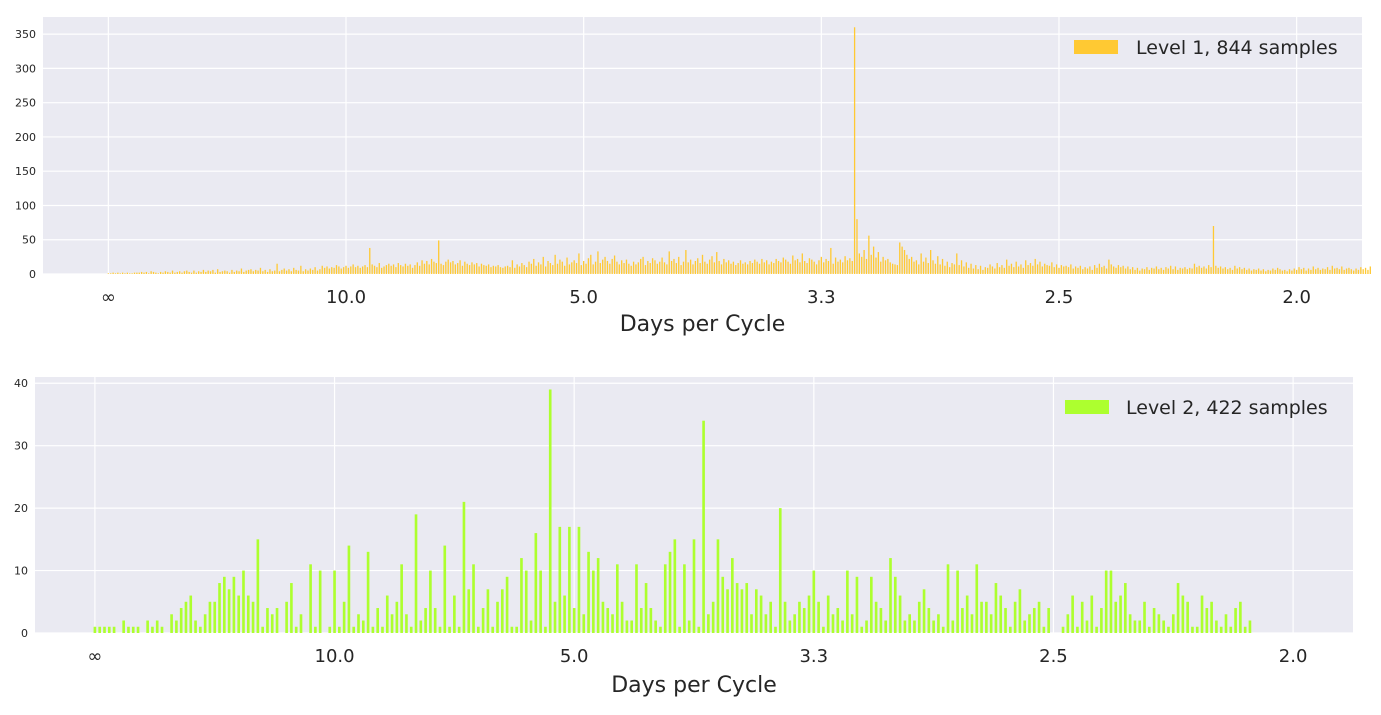  I want to click on x-tick-label: 10.0, so click(346, 297).